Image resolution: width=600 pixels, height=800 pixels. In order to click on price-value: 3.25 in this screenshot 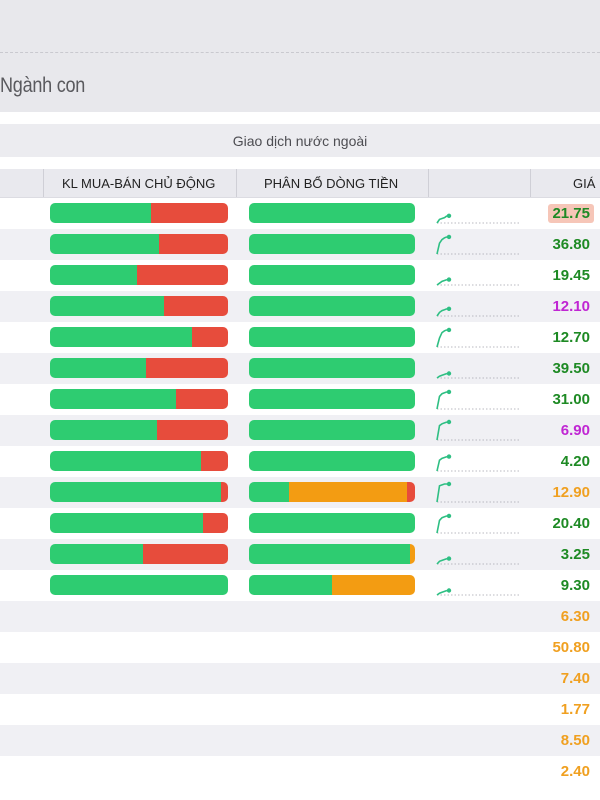, I will do `click(575, 554)`.